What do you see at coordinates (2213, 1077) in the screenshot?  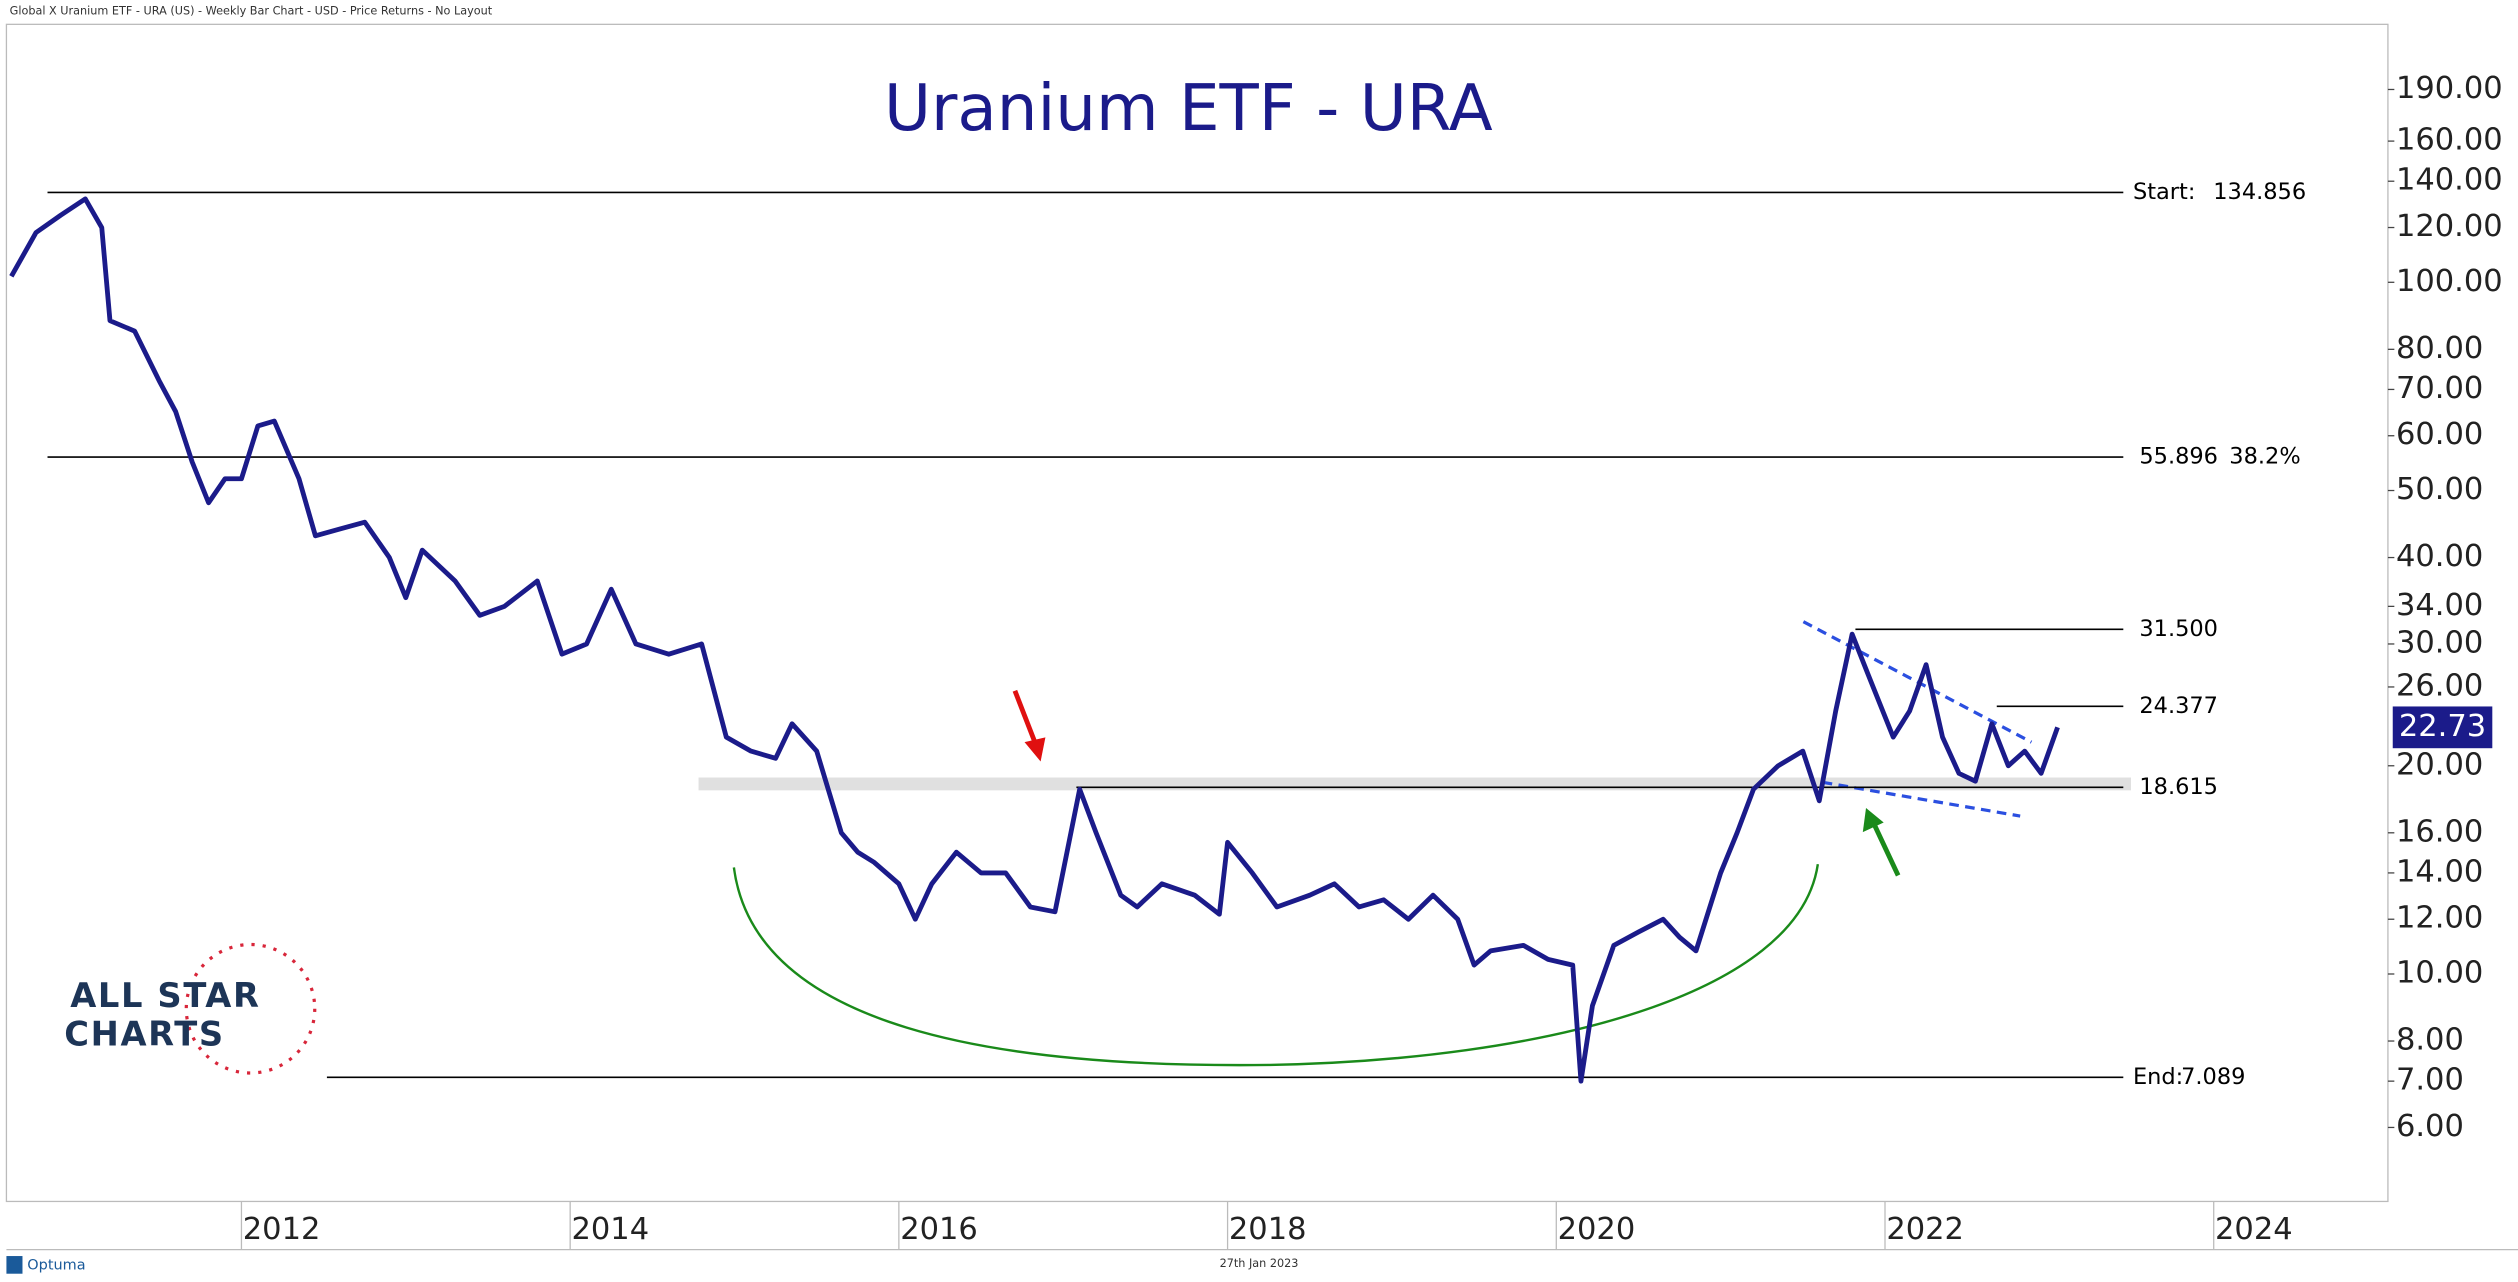 I see `level-value: 7.089` at bounding box center [2213, 1077].